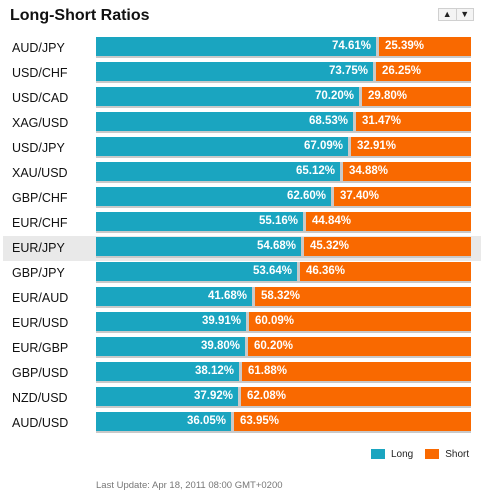 This screenshot has width=492, height=497. What do you see at coordinates (40, 223) in the screenshot?
I see `pair-label: EUR/CHF` at bounding box center [40, 223].